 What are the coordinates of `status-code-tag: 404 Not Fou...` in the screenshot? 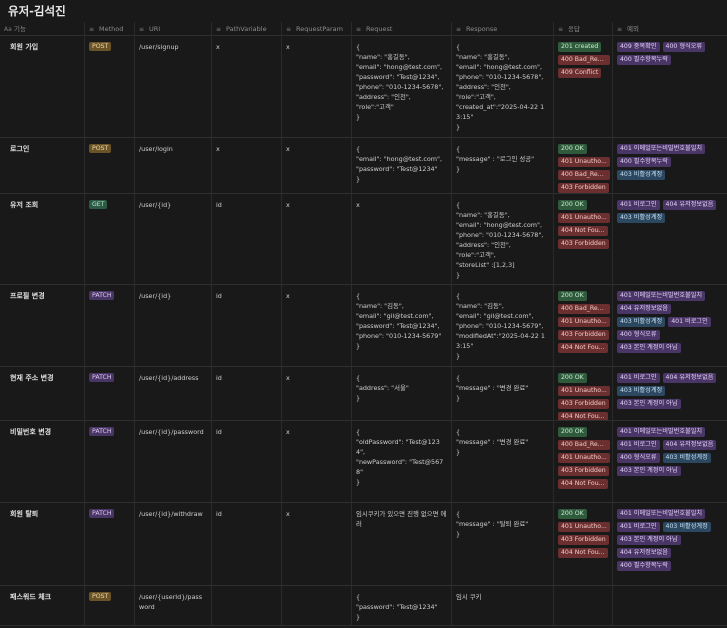 It's located at (583, 553).